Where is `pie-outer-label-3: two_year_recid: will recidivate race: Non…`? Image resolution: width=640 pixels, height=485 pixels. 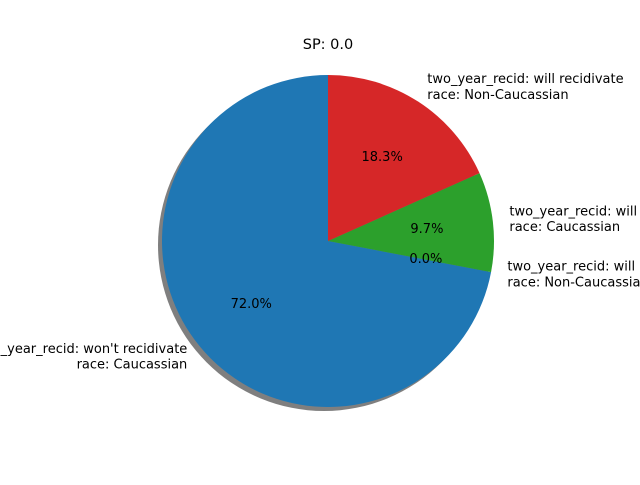
pie-outer-label-3: two_year_recid: will recidivate race: Non… is located at coordinates (525, 87).